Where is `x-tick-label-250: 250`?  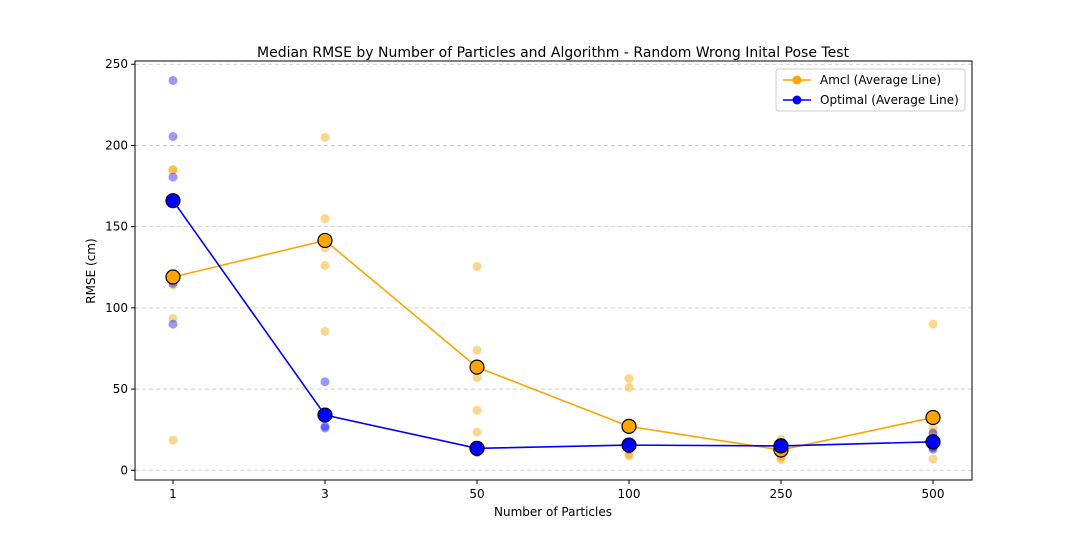
x-tick-label-250: 250 is located at coordinates (781, 494).